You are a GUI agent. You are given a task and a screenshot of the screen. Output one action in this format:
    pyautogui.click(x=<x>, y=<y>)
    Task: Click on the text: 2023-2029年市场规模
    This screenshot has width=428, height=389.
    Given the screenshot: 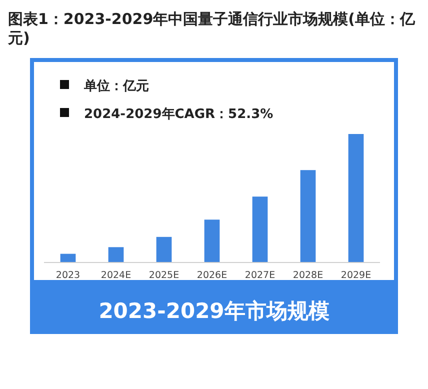 What is the action you would take?
    pyautogui.click(x=214, y=311)
    